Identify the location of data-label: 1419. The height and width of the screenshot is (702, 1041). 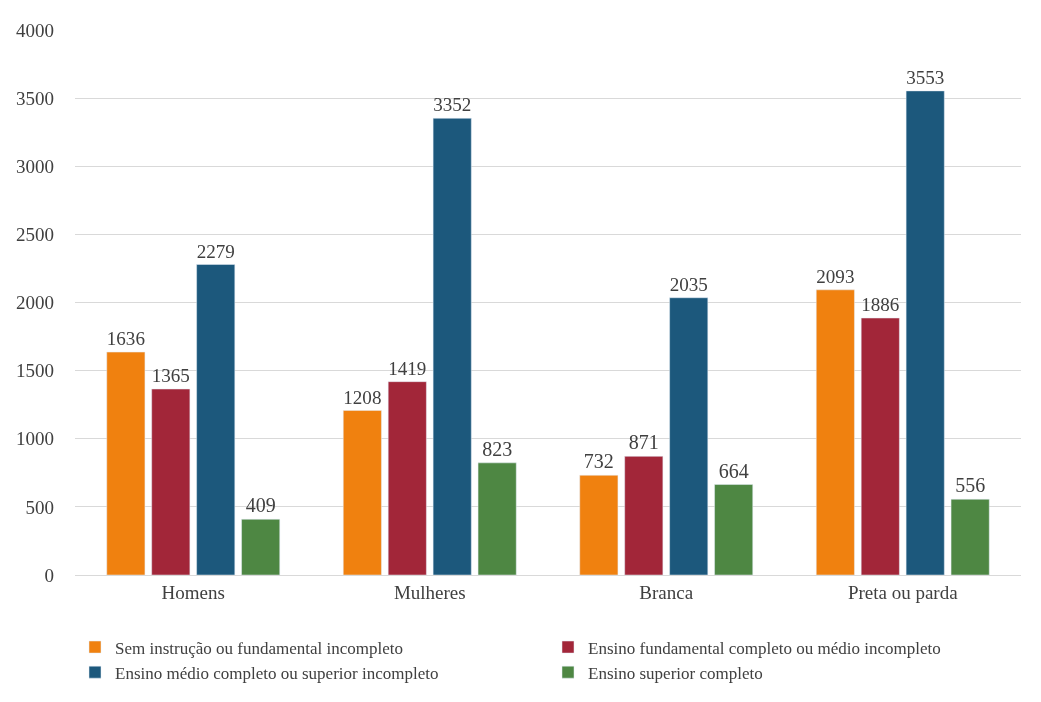
(407, 368).